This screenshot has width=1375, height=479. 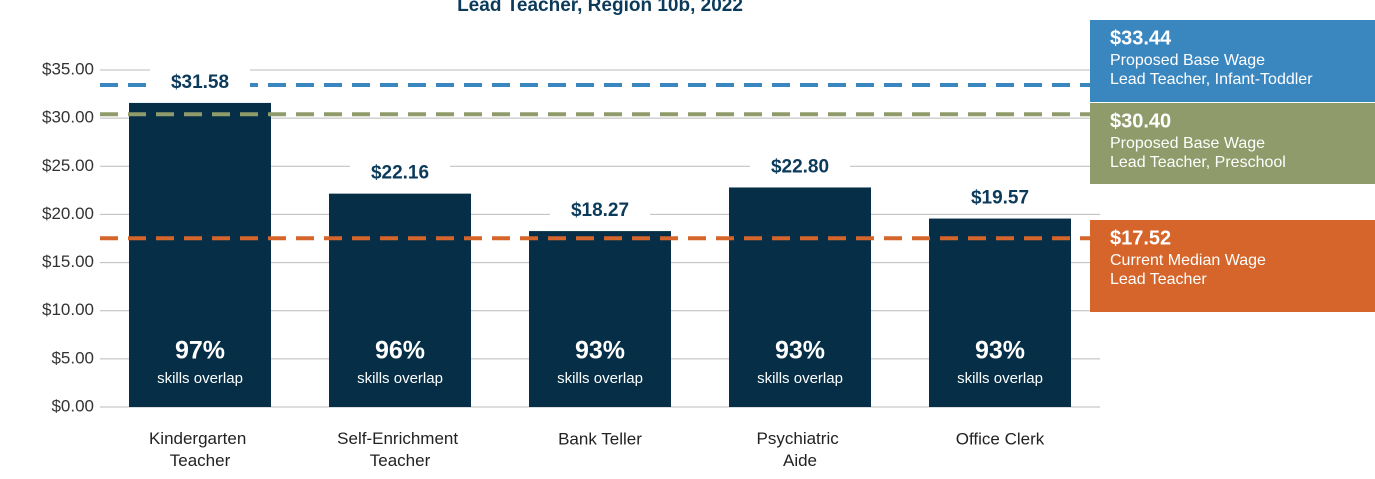 I want to click on y-tick-label: $5.00, so click(x=72, y=357).